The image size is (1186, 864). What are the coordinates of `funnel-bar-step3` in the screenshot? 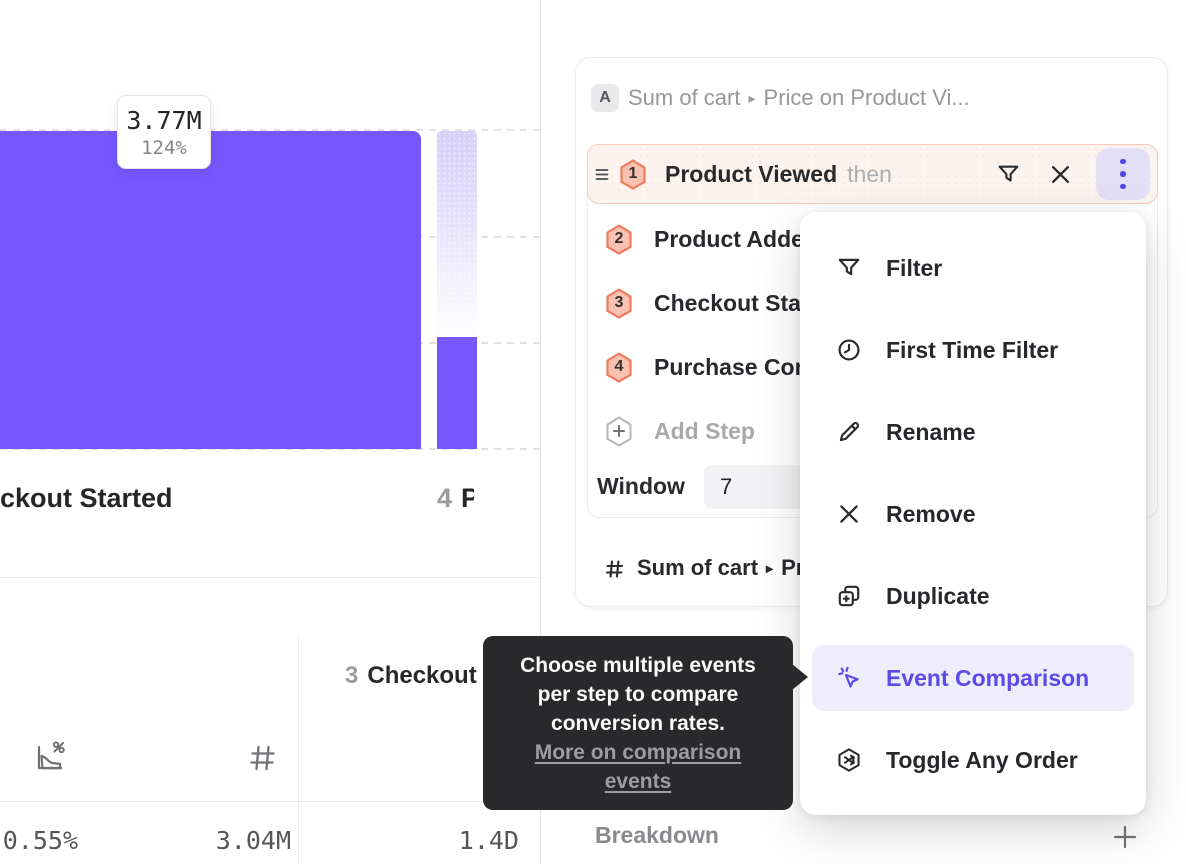 It's located at (210, 290).